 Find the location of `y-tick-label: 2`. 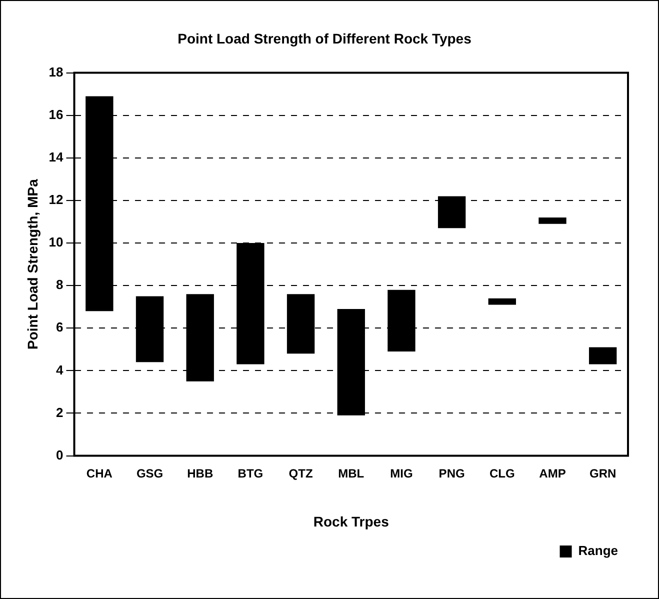

y-tick-label: 2 is located at coordinates (60, 412).